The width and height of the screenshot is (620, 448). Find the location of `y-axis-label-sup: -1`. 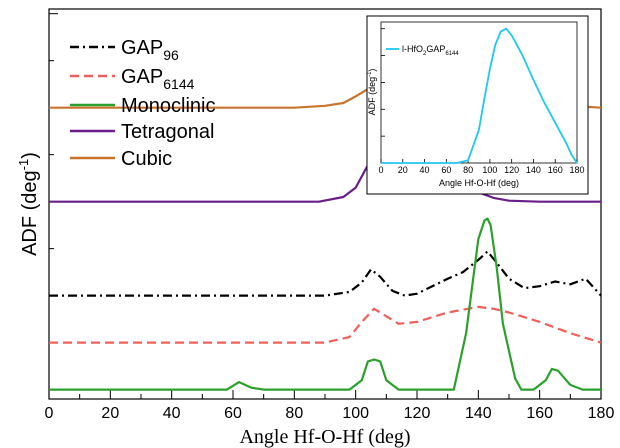

y-axis-label-sup: -1 is located at coordinates (23, 165).